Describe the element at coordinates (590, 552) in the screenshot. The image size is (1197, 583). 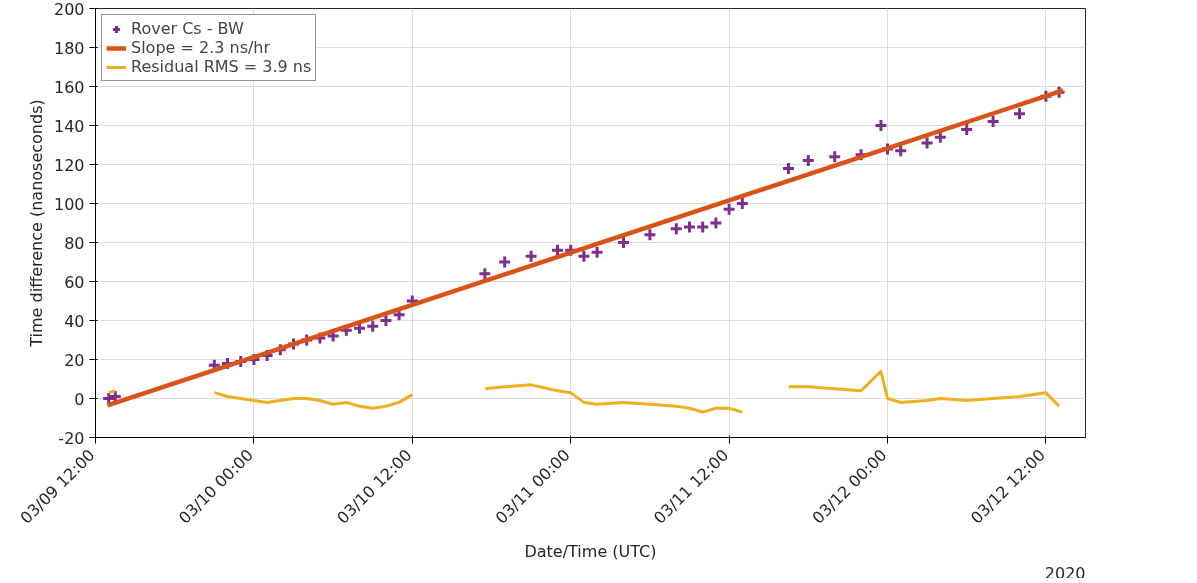
I see `x-axis-title: Date/Time (UTC)` at that location.